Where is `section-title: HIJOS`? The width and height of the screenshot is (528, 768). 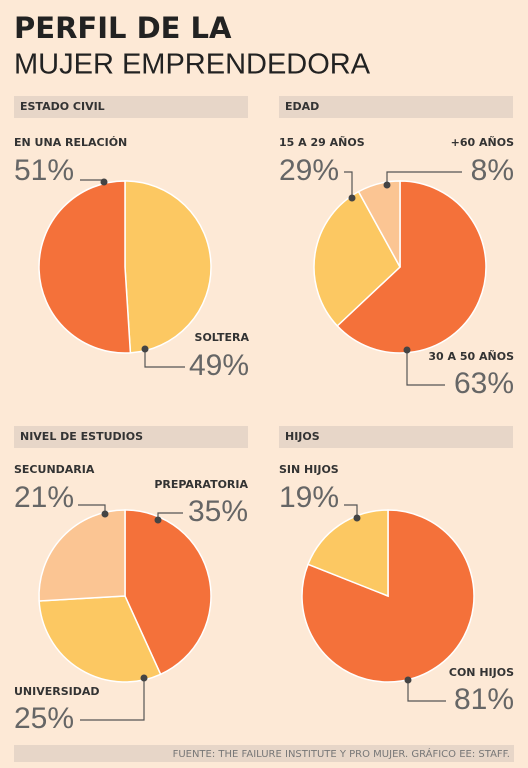 section-title: HIJOS is located at coordinates (302, 436).